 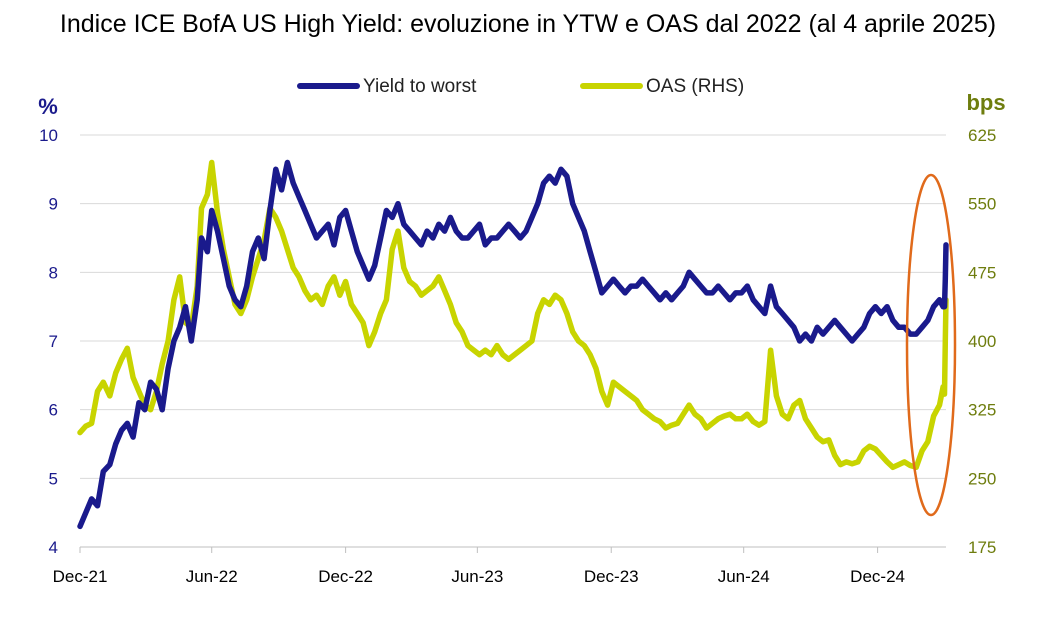 I want to click on left-axis-tick-label: 5, so click(x=53, y=478).